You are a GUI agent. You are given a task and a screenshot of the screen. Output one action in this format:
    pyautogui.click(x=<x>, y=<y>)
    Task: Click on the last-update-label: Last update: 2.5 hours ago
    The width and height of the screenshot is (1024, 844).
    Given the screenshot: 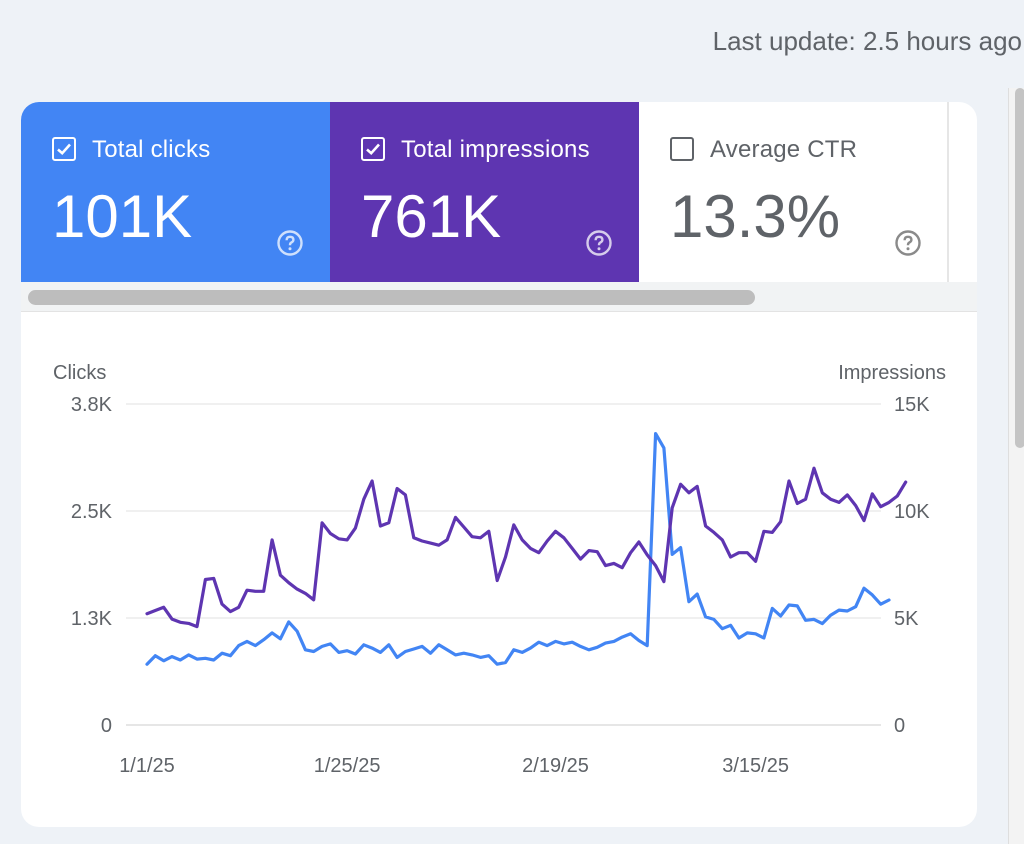 What is the action you would take?
    pyautogui.click(x=867, y=41)
    